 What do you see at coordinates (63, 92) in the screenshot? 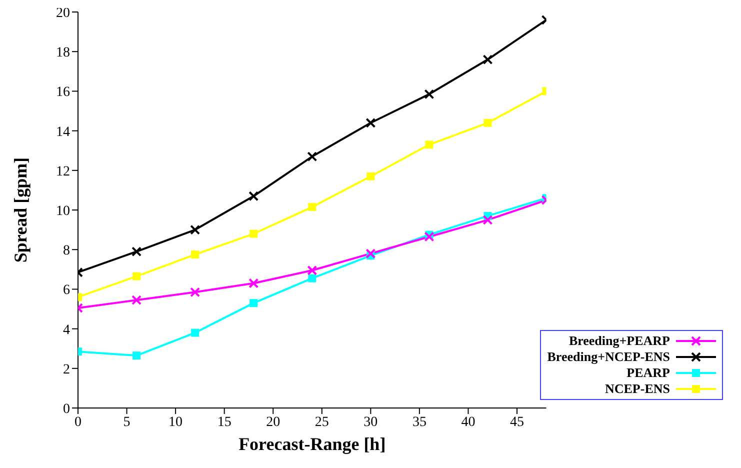
I see `y-tick-label: 16` at bounding box center [63, 92].